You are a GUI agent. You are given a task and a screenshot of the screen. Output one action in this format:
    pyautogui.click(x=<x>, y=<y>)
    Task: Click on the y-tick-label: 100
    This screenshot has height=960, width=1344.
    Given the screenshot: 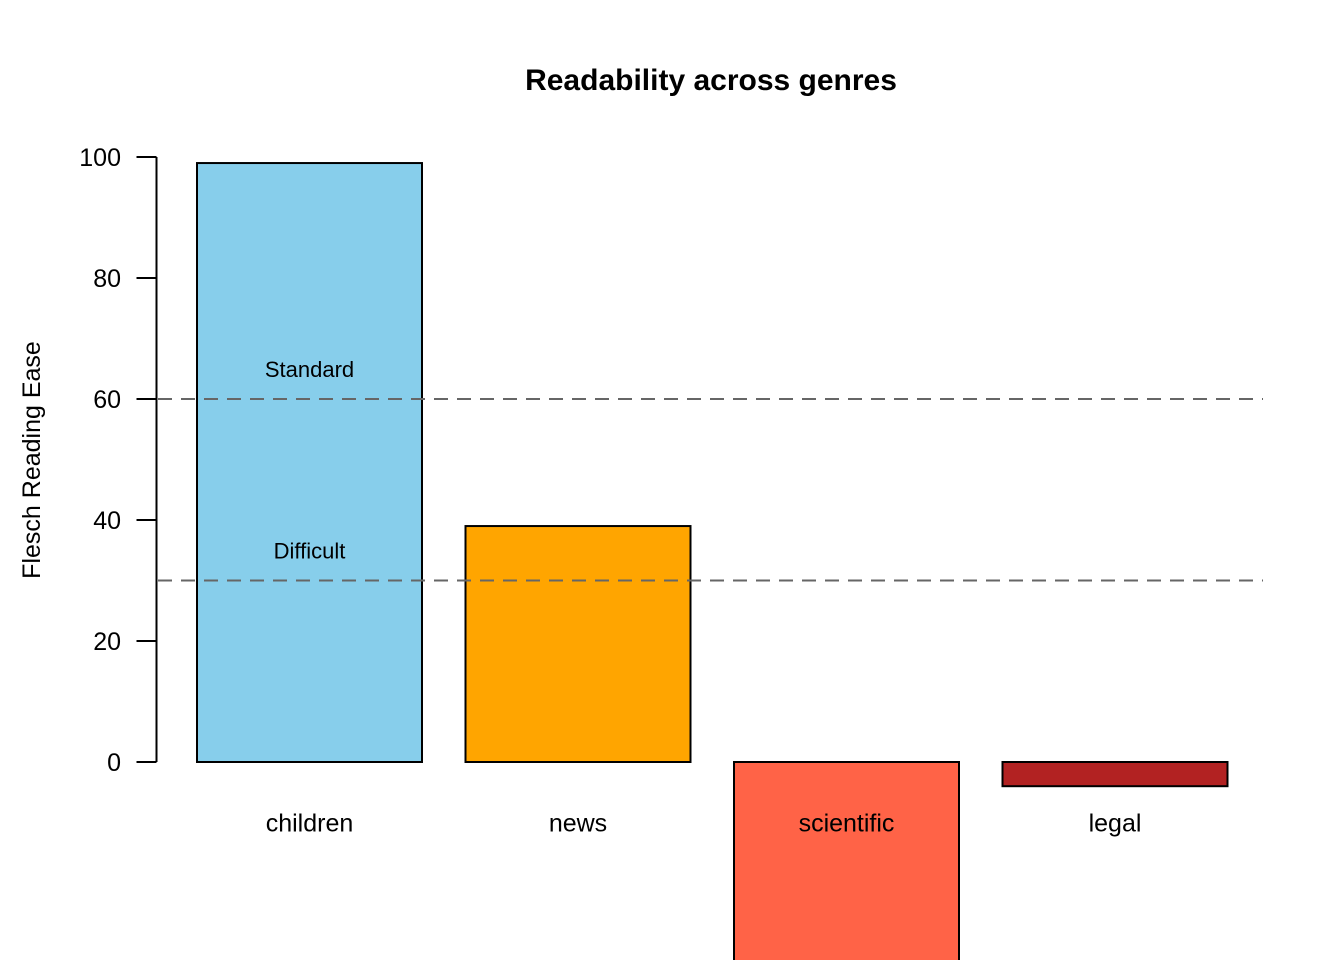 What is the action you would take?
    pyautogui.click(x=100, y=158)
    